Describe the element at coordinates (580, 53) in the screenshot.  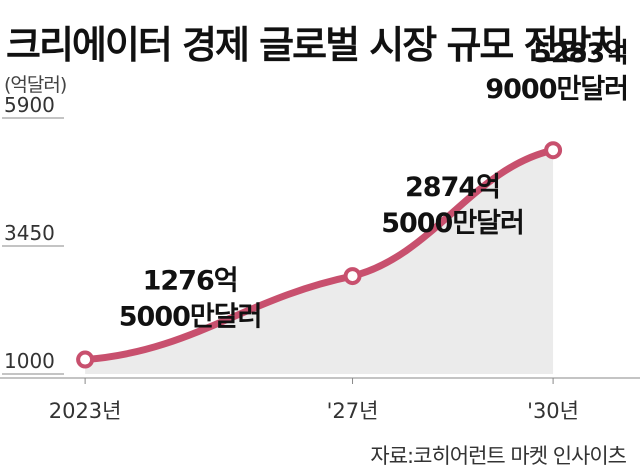
I see `data-label-2-line1: 5283억` at that location.